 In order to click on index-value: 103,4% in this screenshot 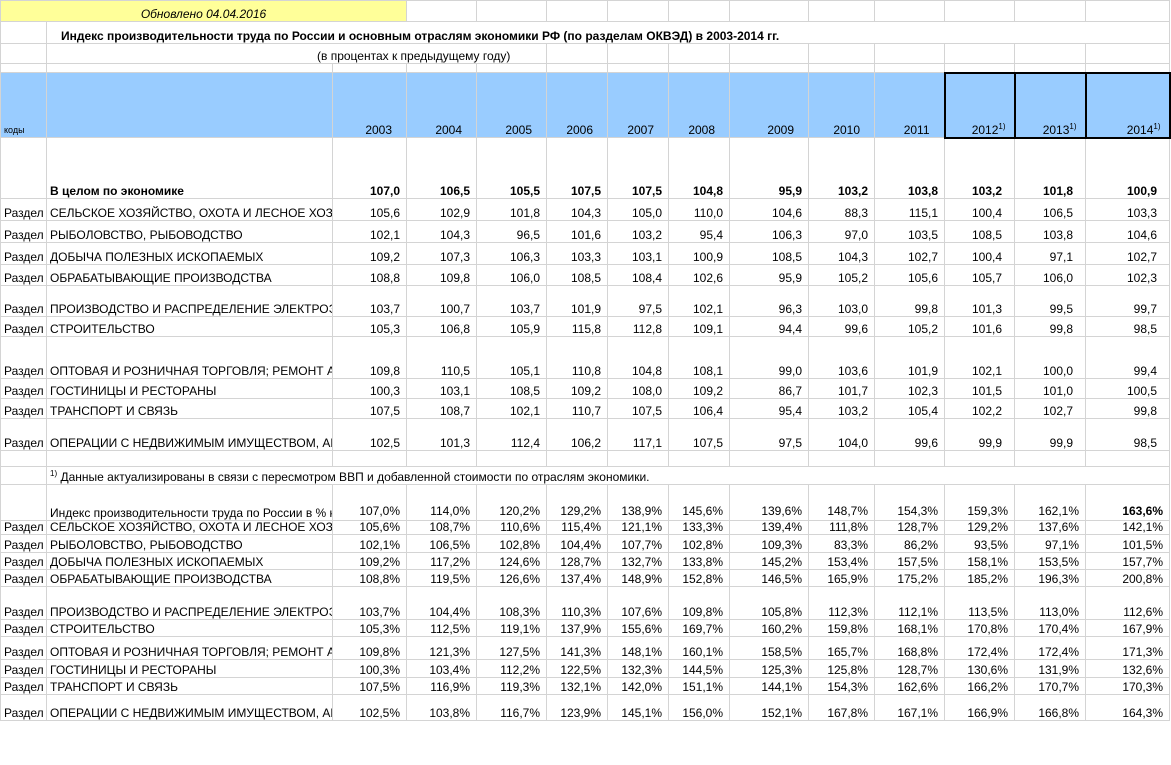, I will do `click(442, 668)`.